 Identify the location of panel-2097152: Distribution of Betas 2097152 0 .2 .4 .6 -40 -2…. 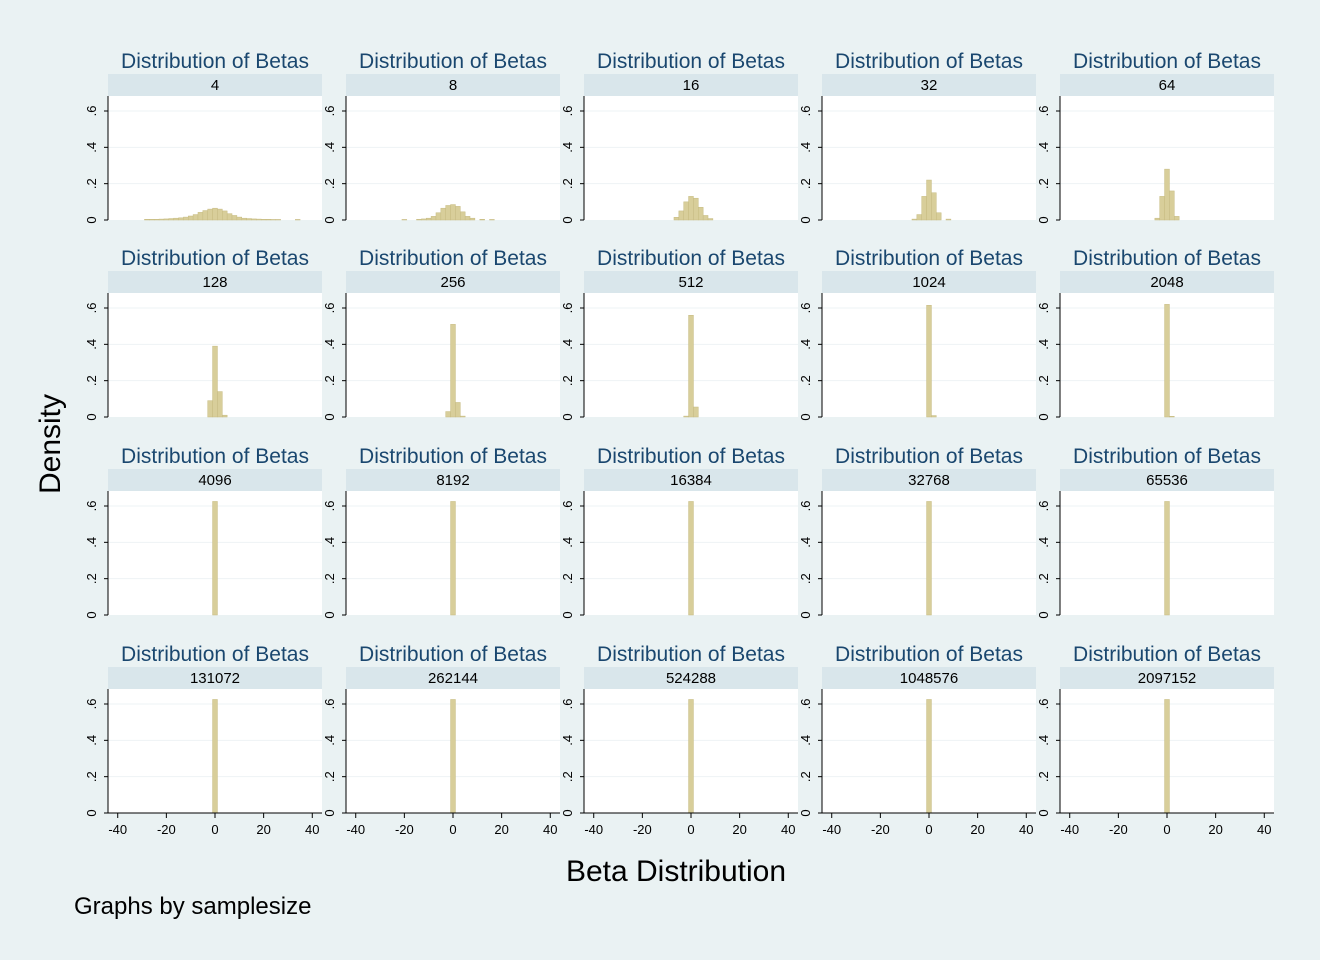
(1155, 740).